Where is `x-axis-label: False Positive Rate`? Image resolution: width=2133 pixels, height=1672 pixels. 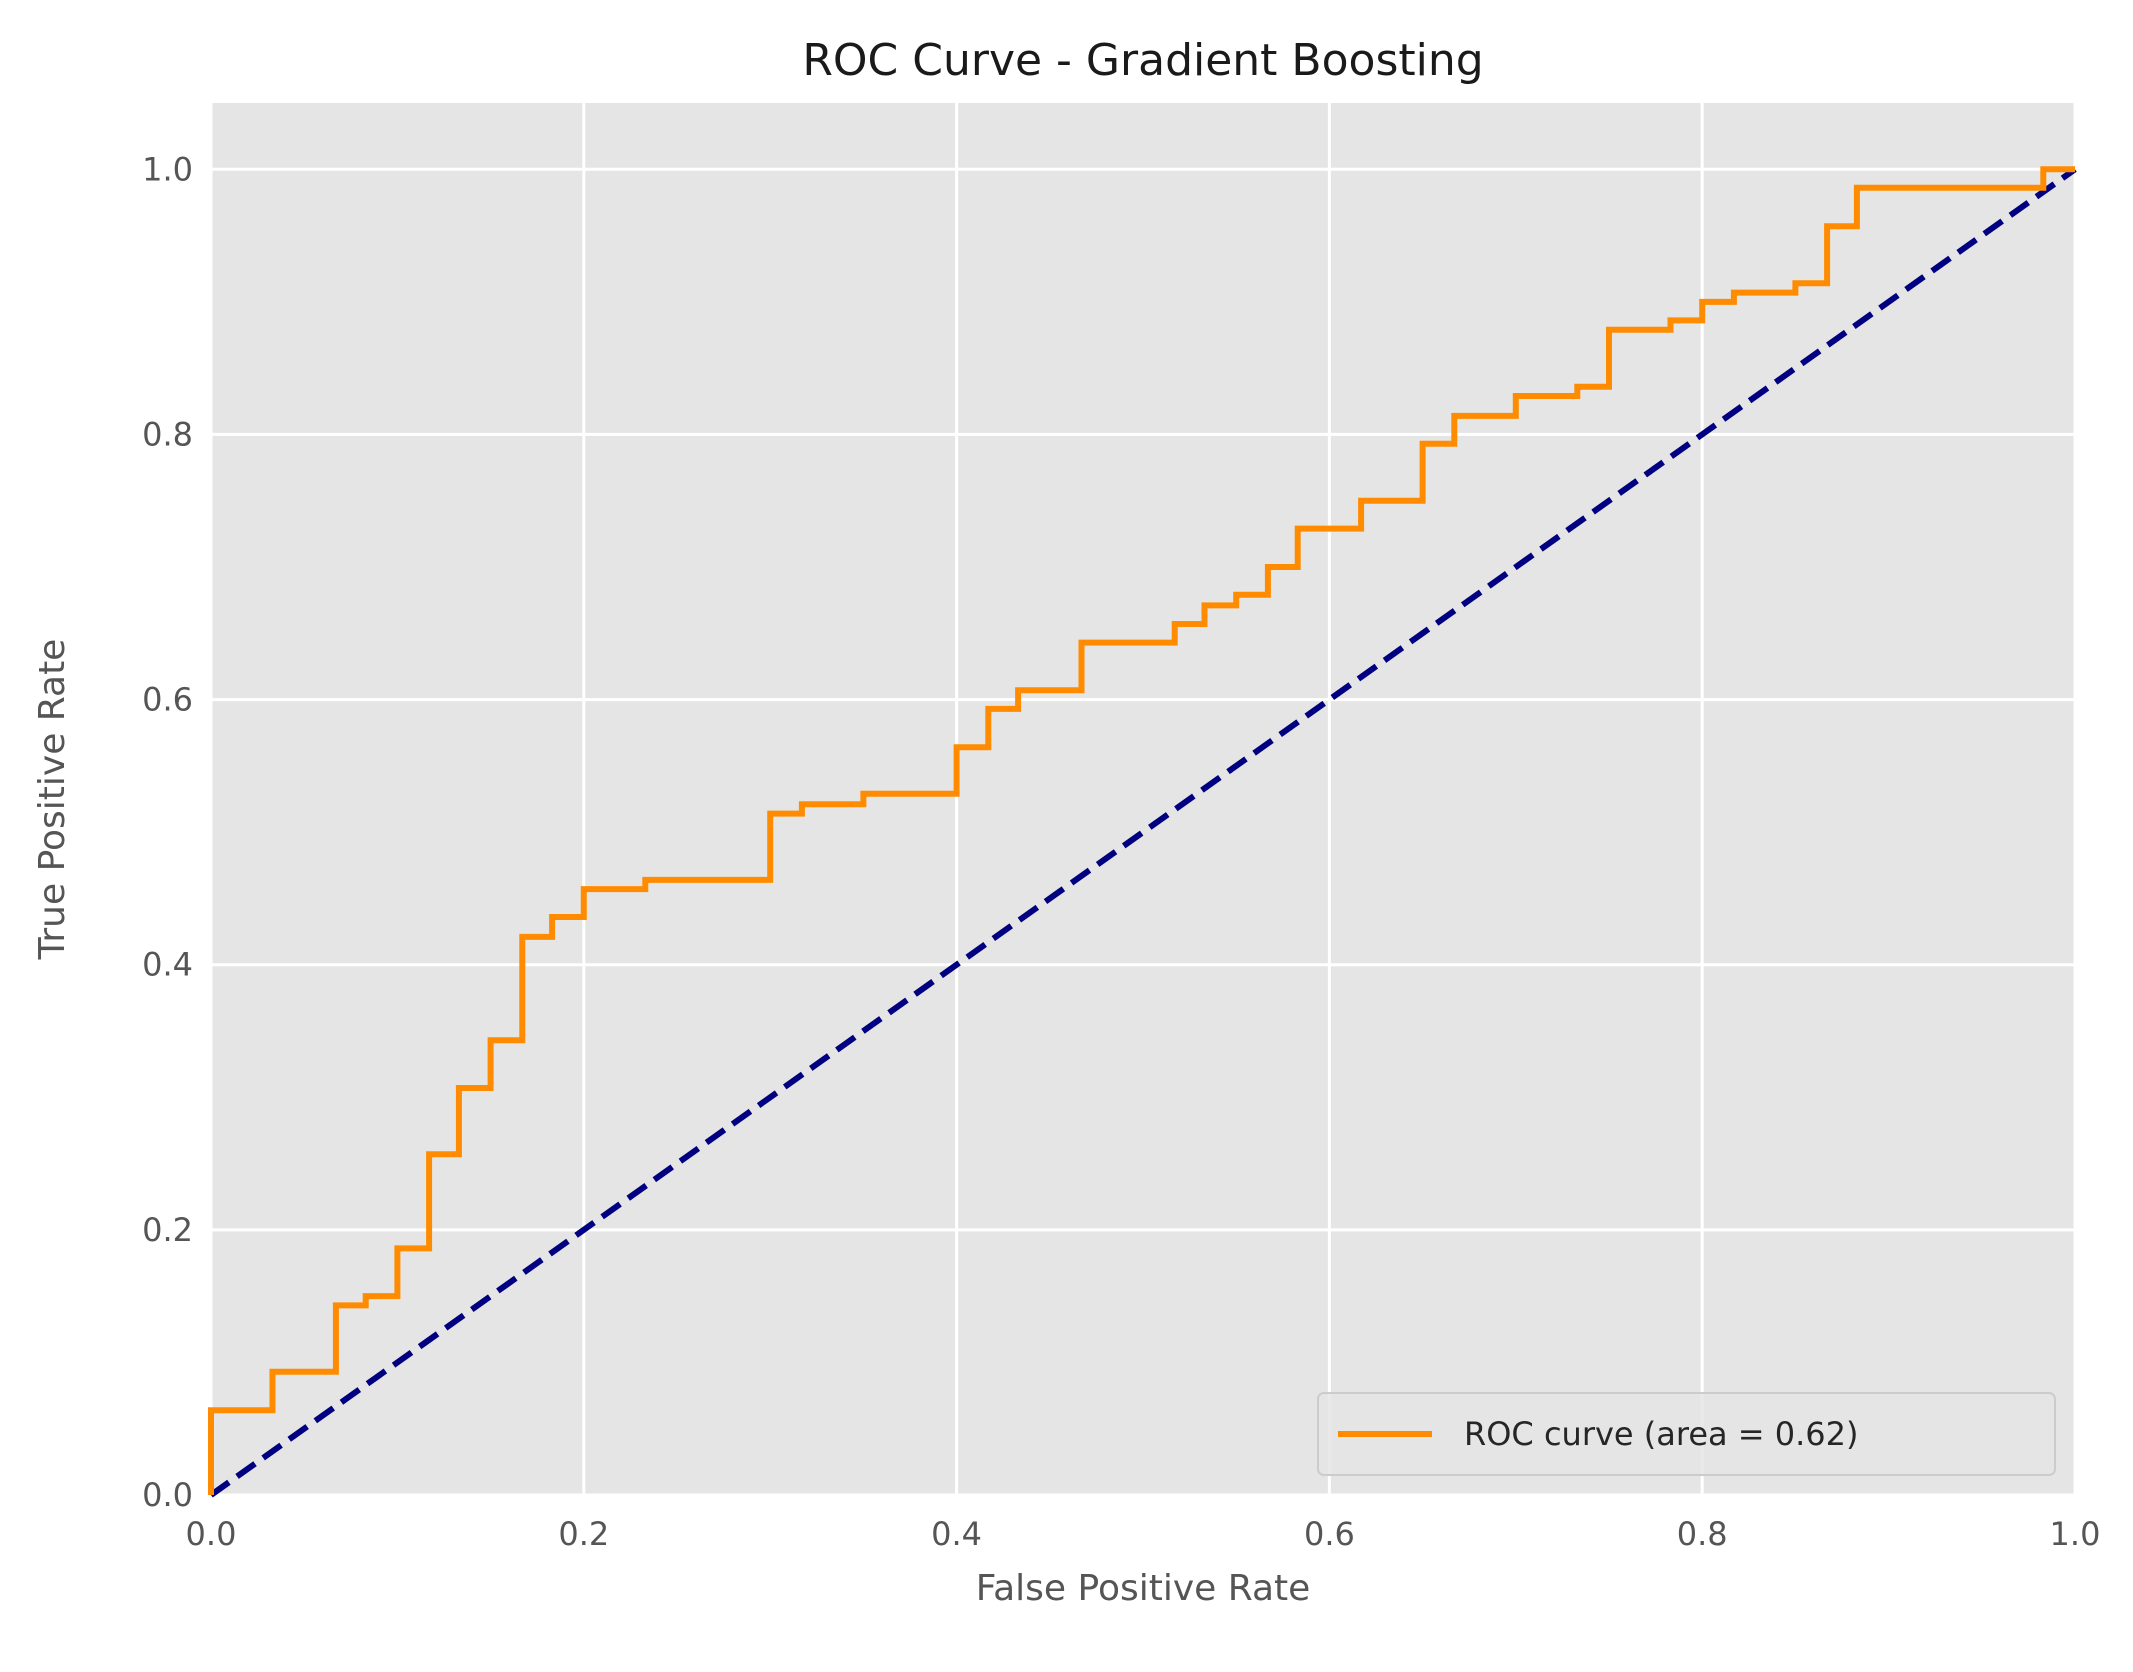
x-axis-label: False Positive Rate is located at coordinates (1143, 1588).